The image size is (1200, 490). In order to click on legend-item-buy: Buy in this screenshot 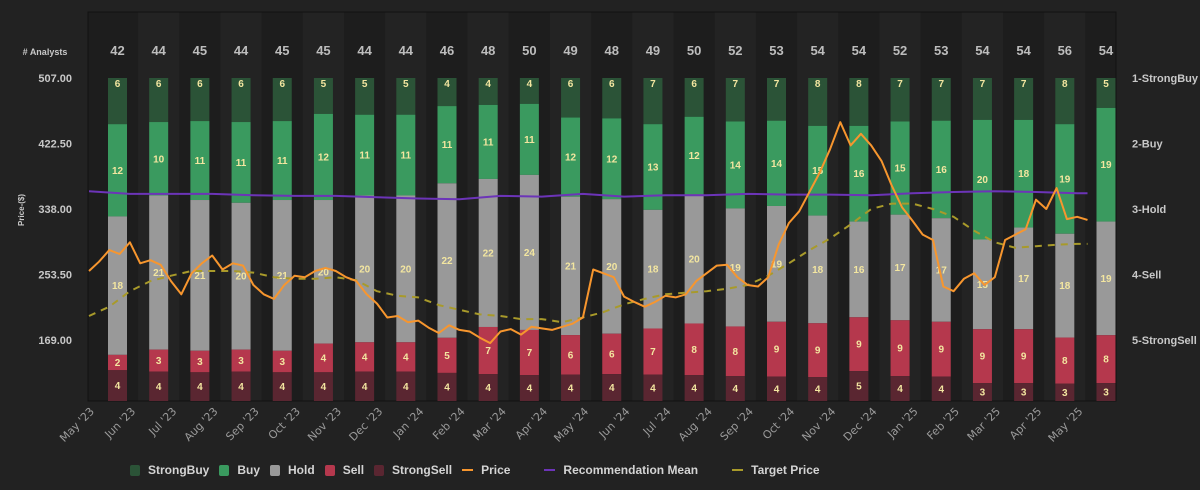, I will do `click(239, 470)`.